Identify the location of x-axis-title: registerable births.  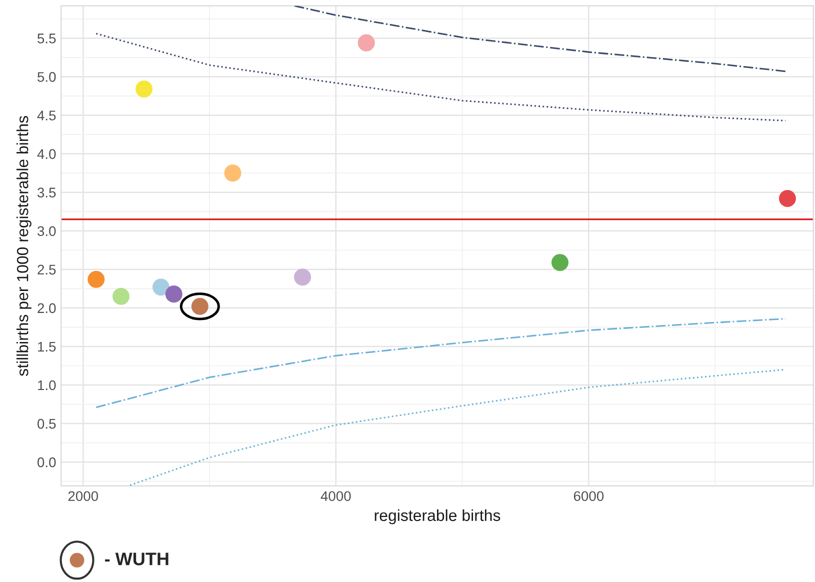
(437, 516).